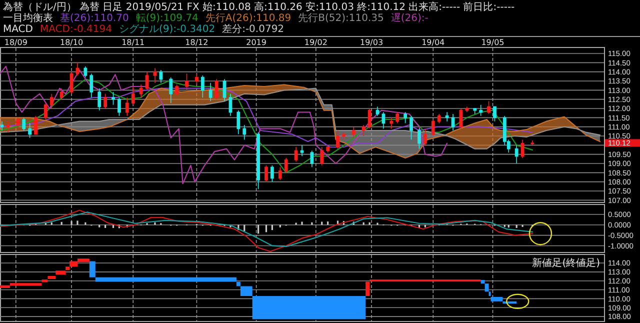 This screenshot has width=640, height=323. I want to click on x-tick-label: 19/04, so click(433, 42).